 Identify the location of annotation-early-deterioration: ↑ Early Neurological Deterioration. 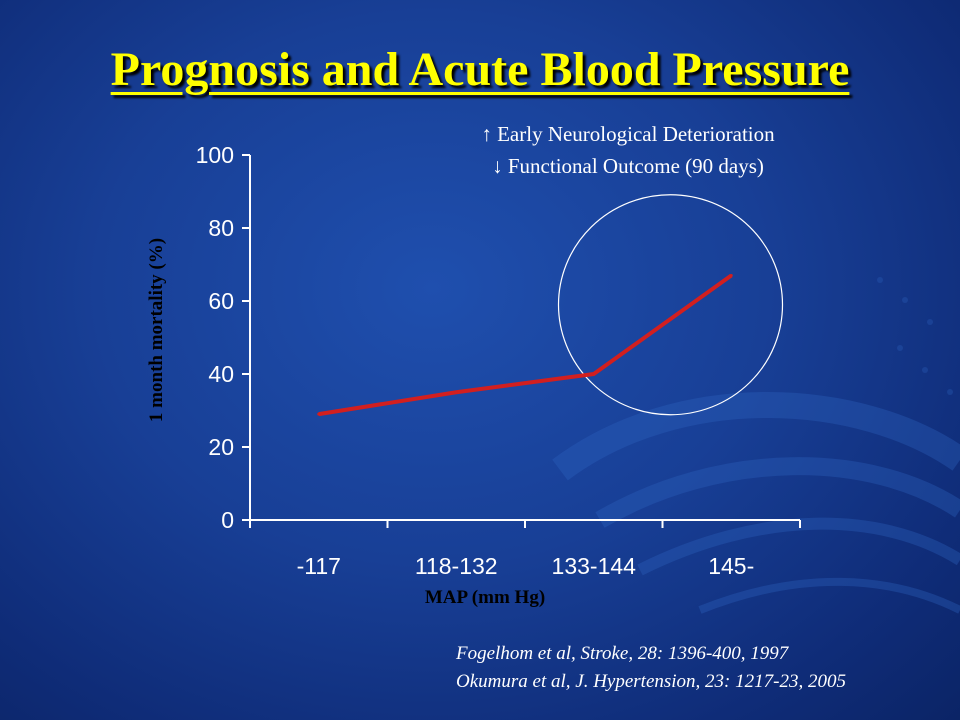
(628, 134).